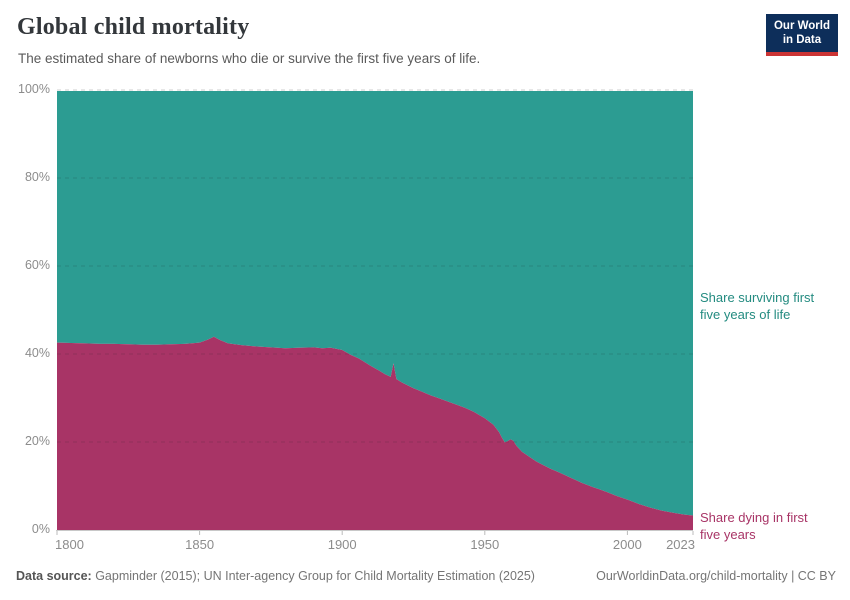 The image size is (850, 600). Describe the element at coordinates (133, 27) in the screenshot. I see `page-title: Global child mortality` at that location.